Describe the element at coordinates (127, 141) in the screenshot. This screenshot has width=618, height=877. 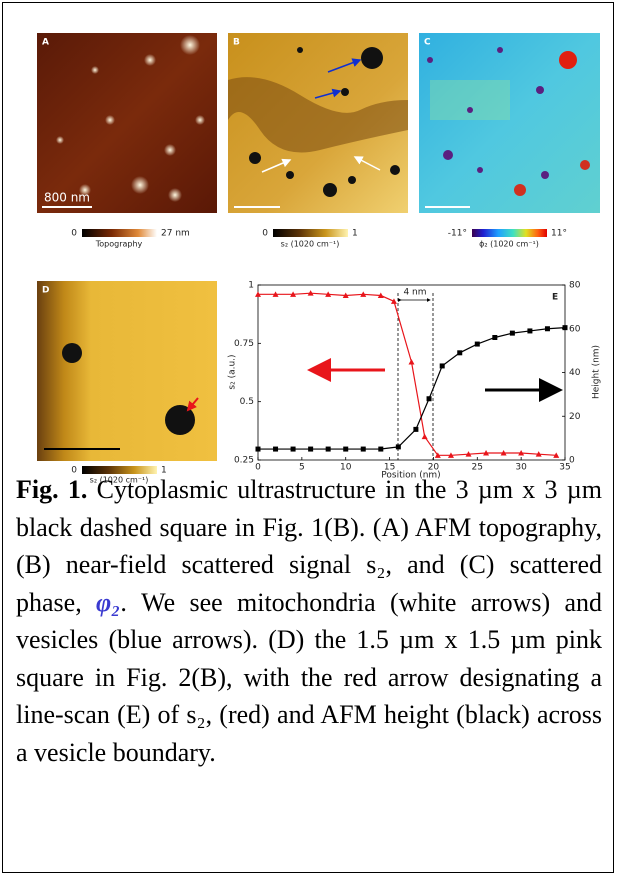
I see `panel-a: A 800 nm 0 27 nm Topography` at that location.